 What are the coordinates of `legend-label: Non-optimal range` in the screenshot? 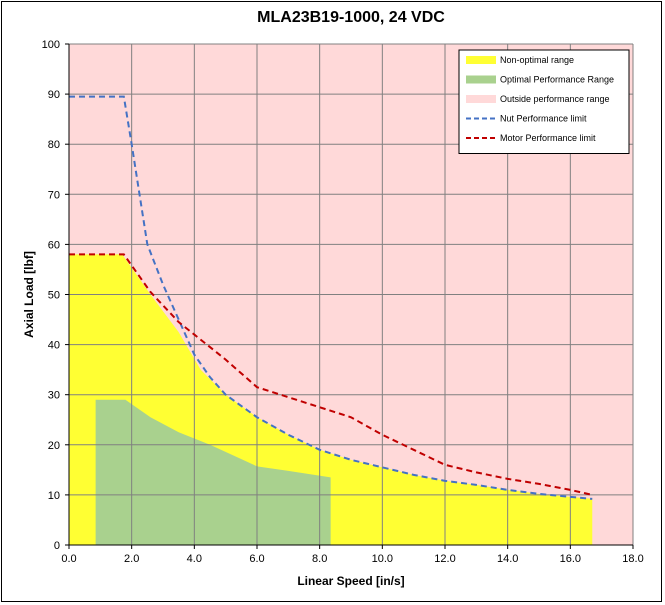 It's located at (537, 60).